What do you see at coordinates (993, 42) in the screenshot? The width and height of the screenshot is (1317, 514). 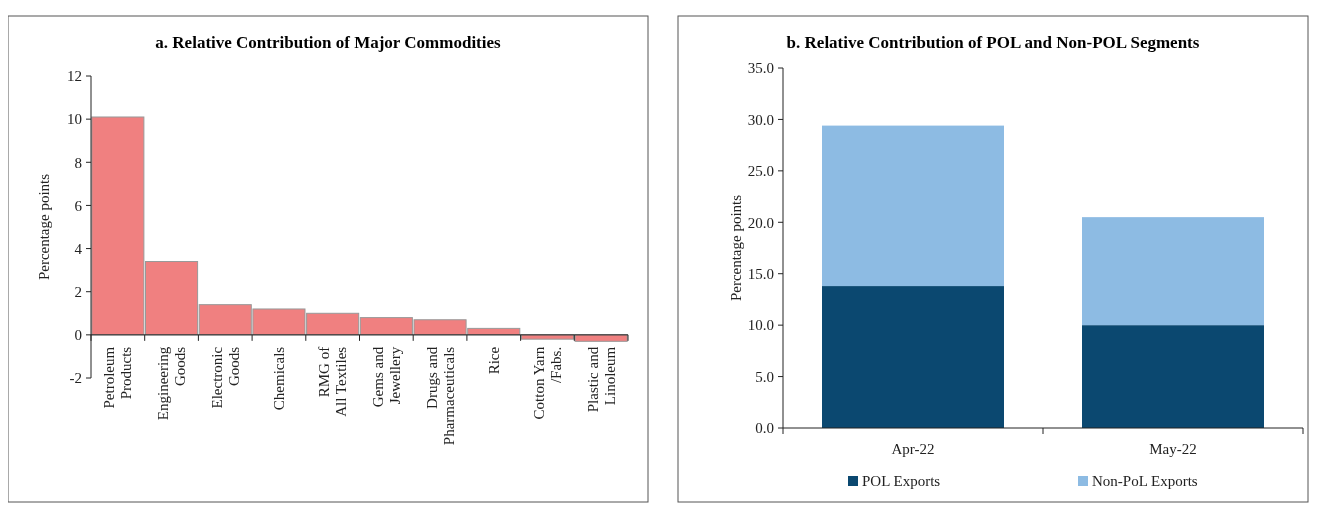 I see `chart-title: b. Relative Contribution of POL and Non-POL Segments` at bounding box center [993, 42].